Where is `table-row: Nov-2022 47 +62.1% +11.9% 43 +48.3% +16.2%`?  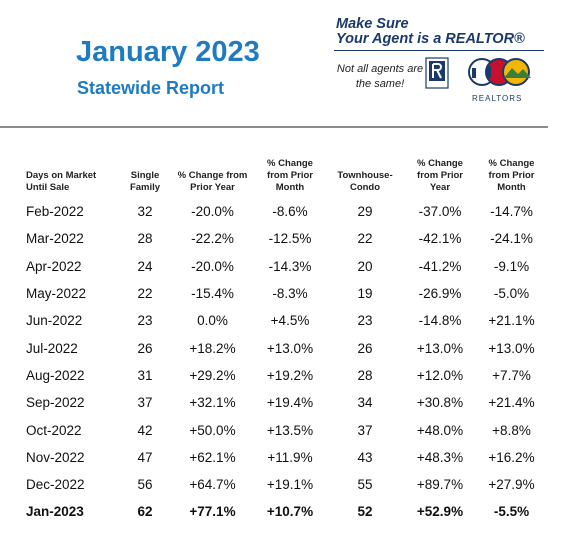 table-row: Nov-2022 47 +62.1% +11.9% 43 +48.3% +16.2% is located at coordinates (274, 457).